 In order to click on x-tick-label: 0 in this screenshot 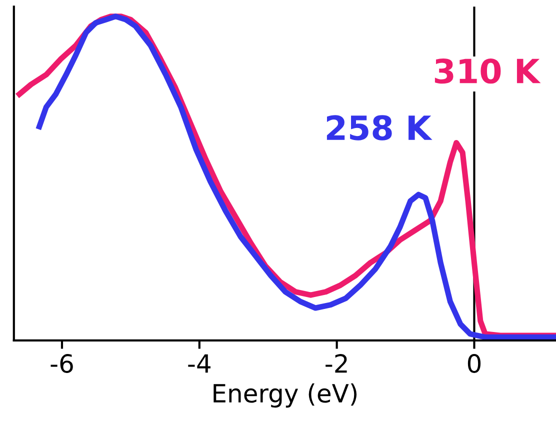, I will do `click(474, 363)`.